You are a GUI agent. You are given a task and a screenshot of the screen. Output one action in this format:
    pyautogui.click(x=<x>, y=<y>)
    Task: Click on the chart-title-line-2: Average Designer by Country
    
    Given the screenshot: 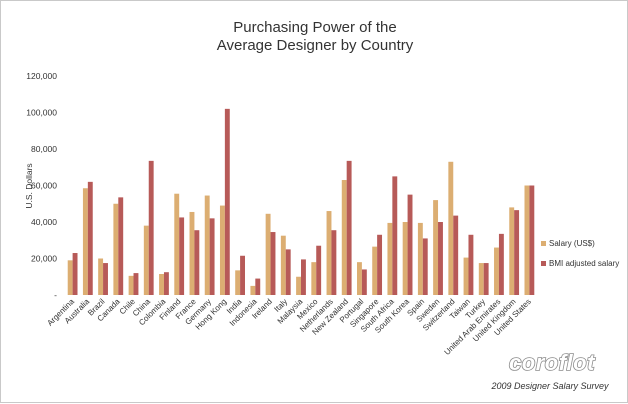 What is the action you would take?
    pyautogui.click(x=315, y=45)
    